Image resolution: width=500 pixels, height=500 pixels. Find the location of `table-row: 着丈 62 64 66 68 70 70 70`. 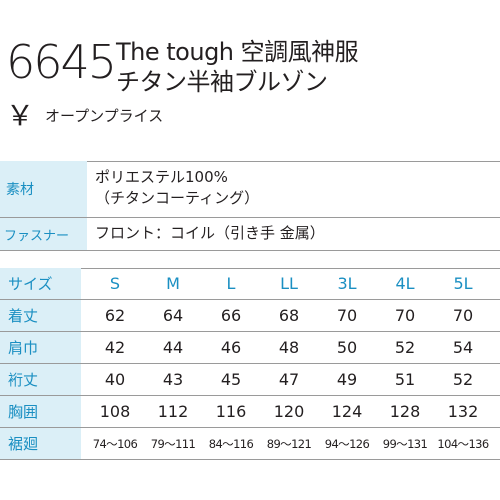

table-row: 着丈 62 64 66 68 70 70 70 is located at coordinates (250, 316).